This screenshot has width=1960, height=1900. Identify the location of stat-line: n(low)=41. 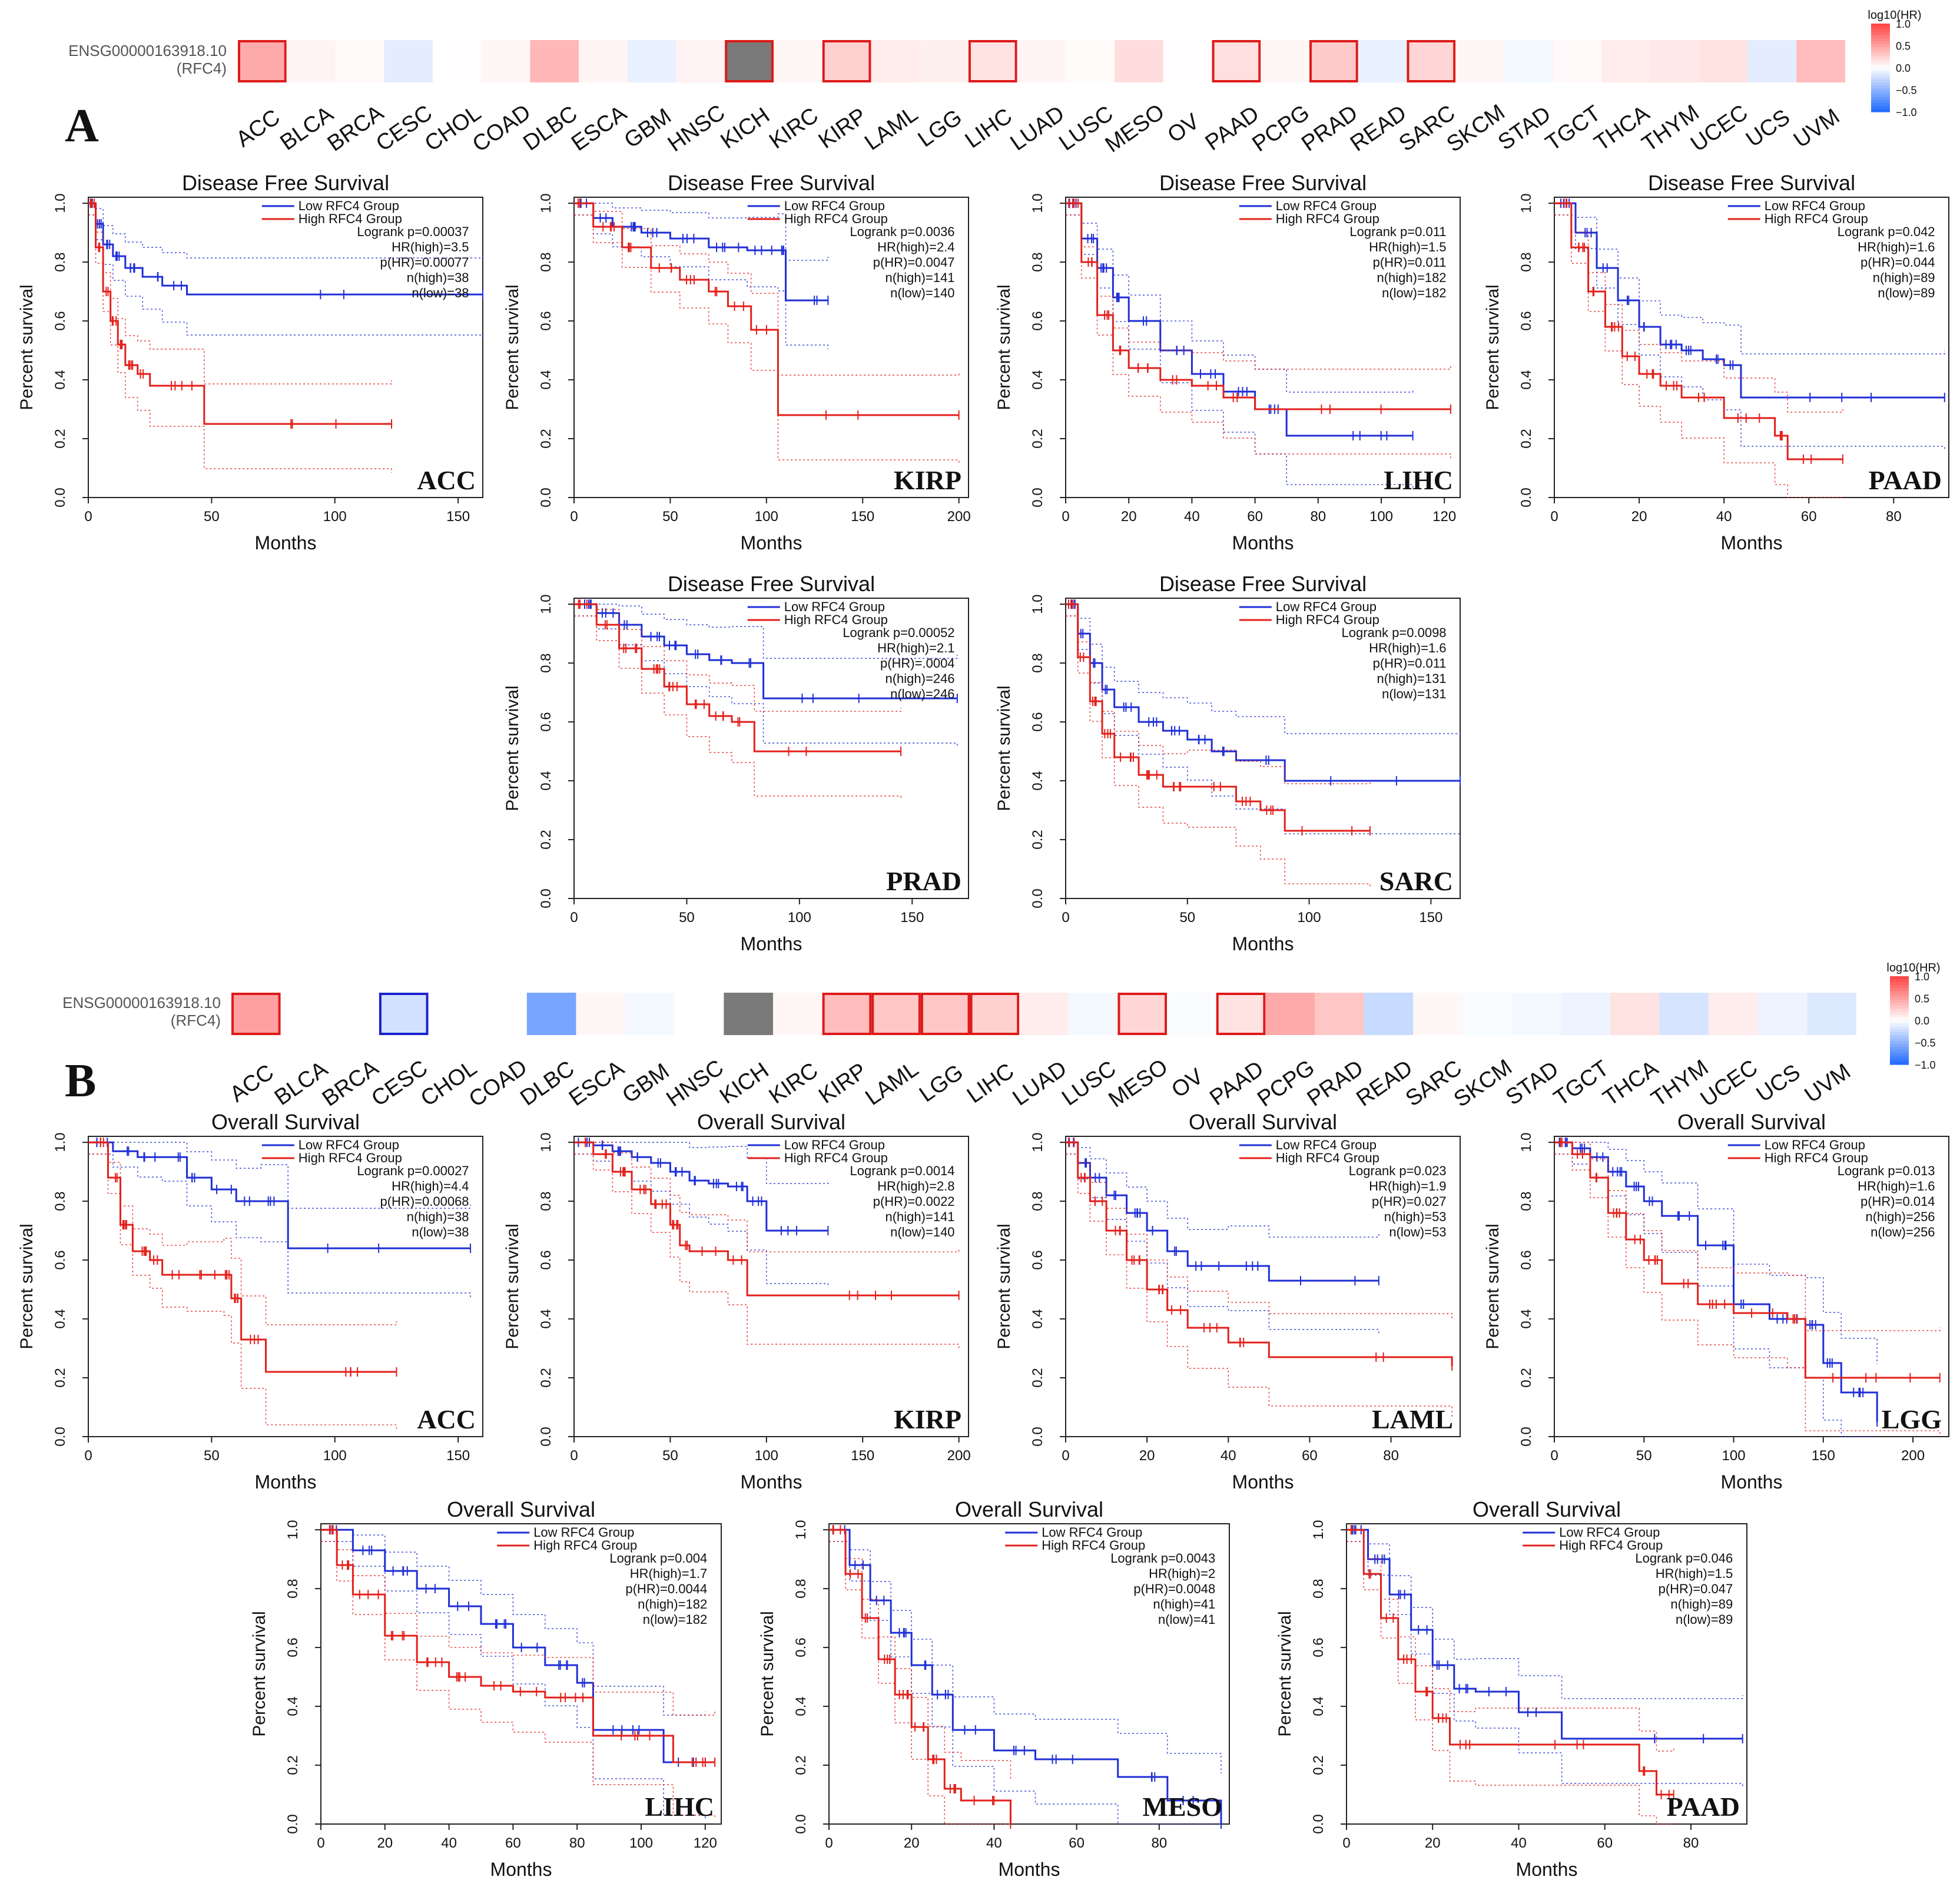
(1186, 1620).